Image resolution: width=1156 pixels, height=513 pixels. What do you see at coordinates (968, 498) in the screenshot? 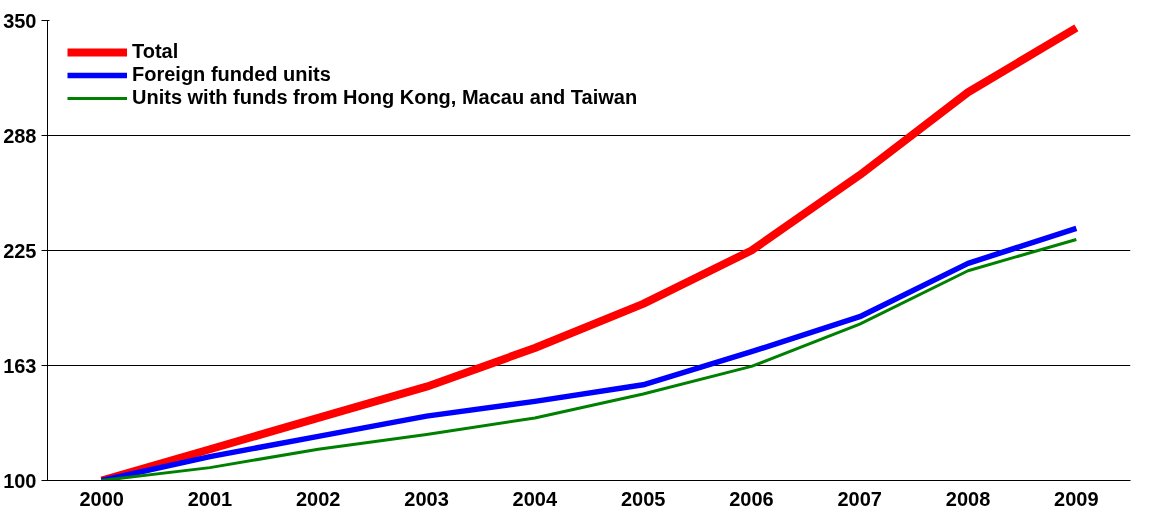
I see `x-tick-label: 2008` at bounding box center [968, 498].